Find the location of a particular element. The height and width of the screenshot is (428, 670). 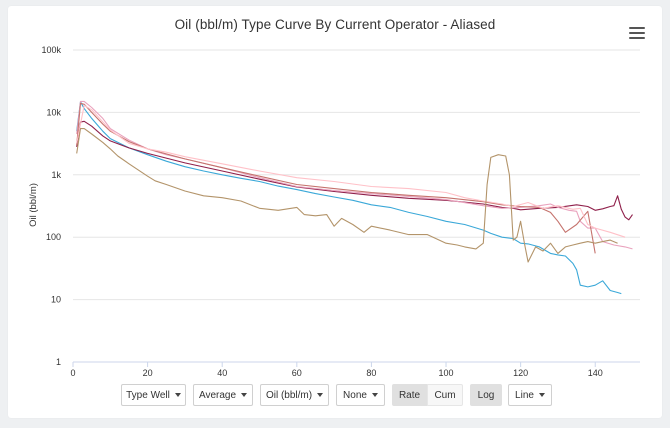

type-well-dropdown: Type Well is located at coordinates (153, 395).